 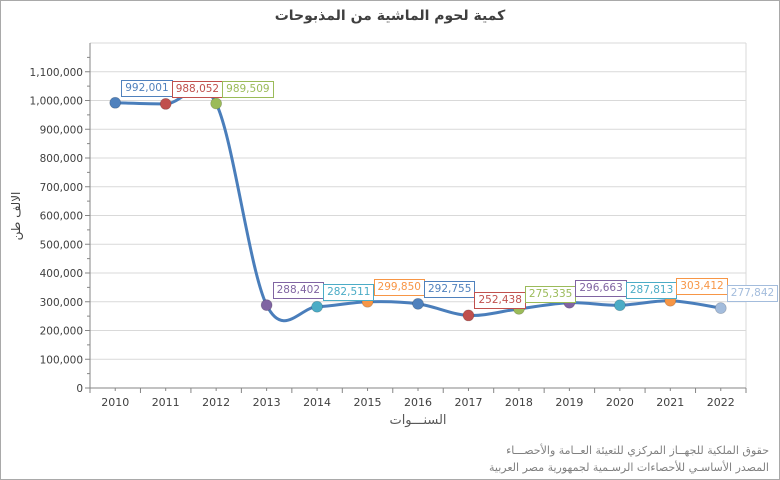 What do you see at coordinates (418, 420) in the screenshot?
I see `x-axis-title: السنـــوات` at bounding box center [418, 420].